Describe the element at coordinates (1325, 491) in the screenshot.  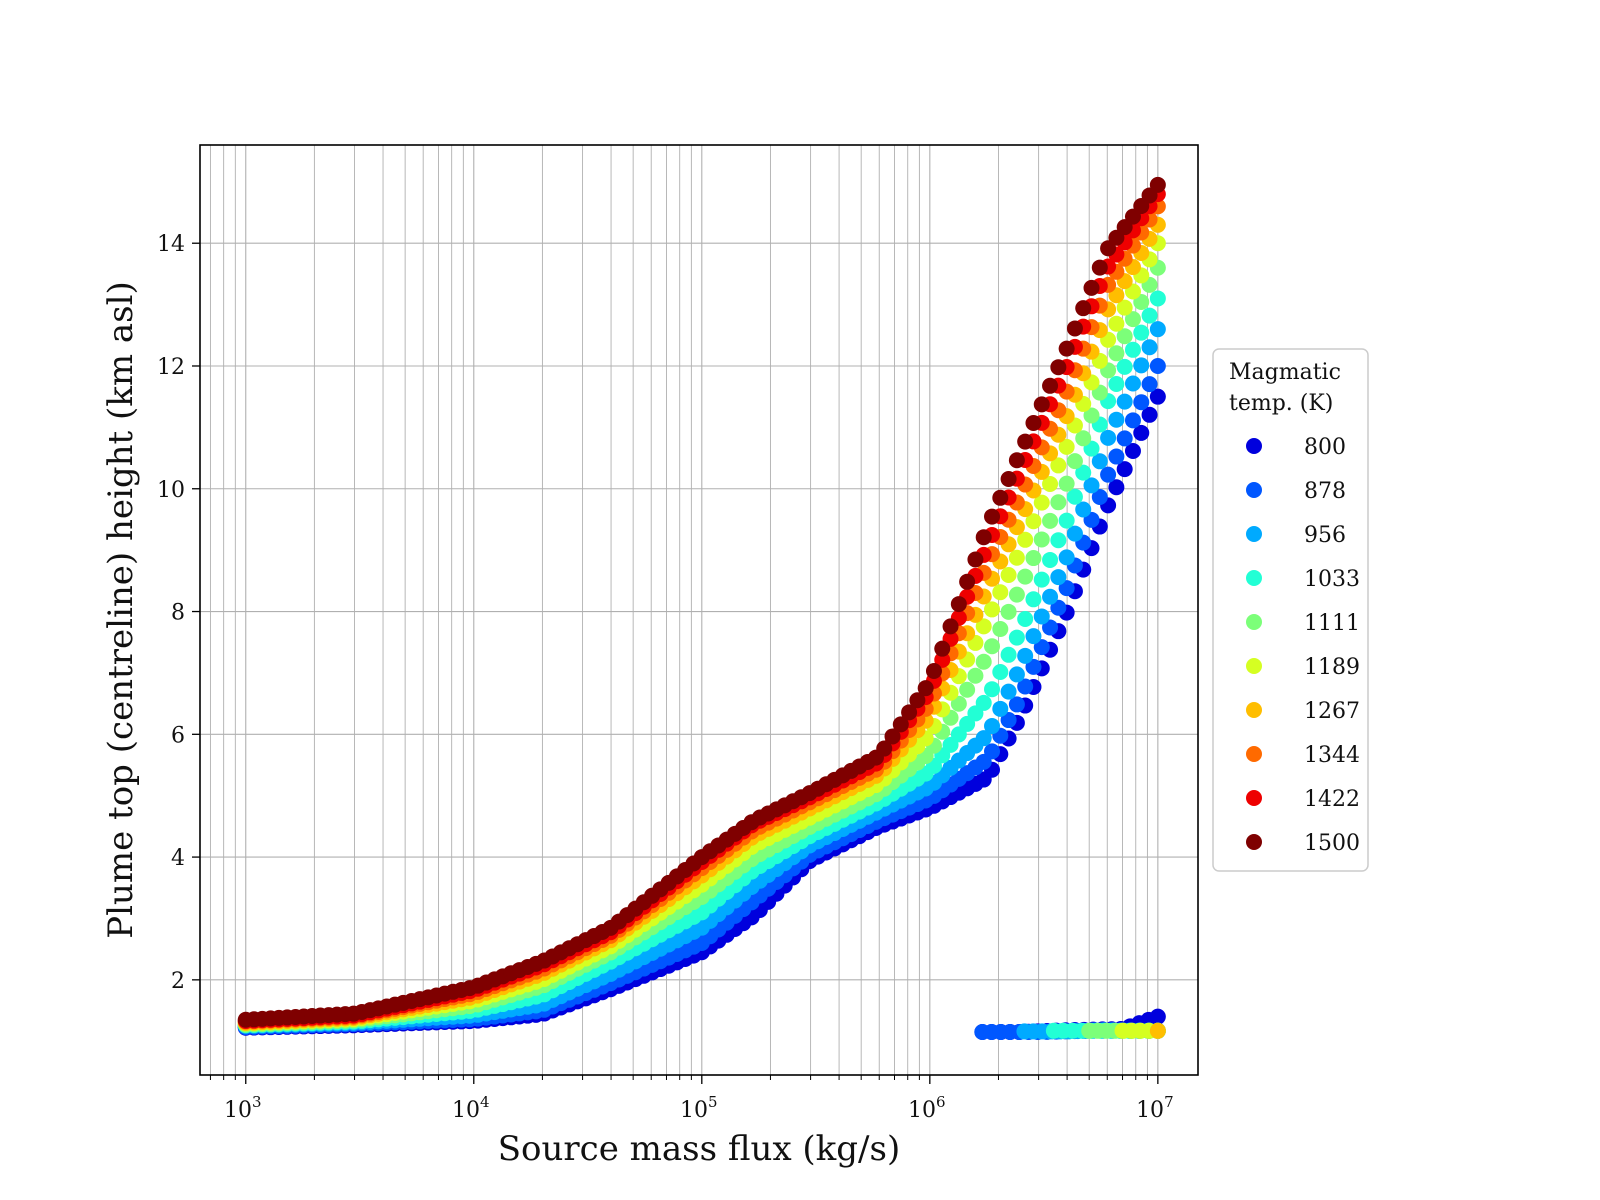
I see `legend-label-878: 878` at that location.